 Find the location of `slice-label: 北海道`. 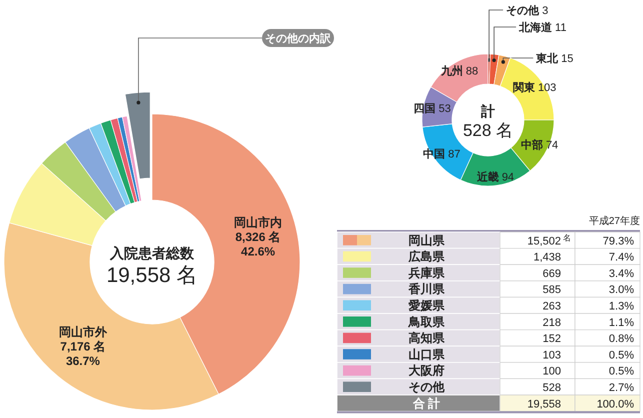

slice-label: 北海道 is located at coordinates (536, 27).